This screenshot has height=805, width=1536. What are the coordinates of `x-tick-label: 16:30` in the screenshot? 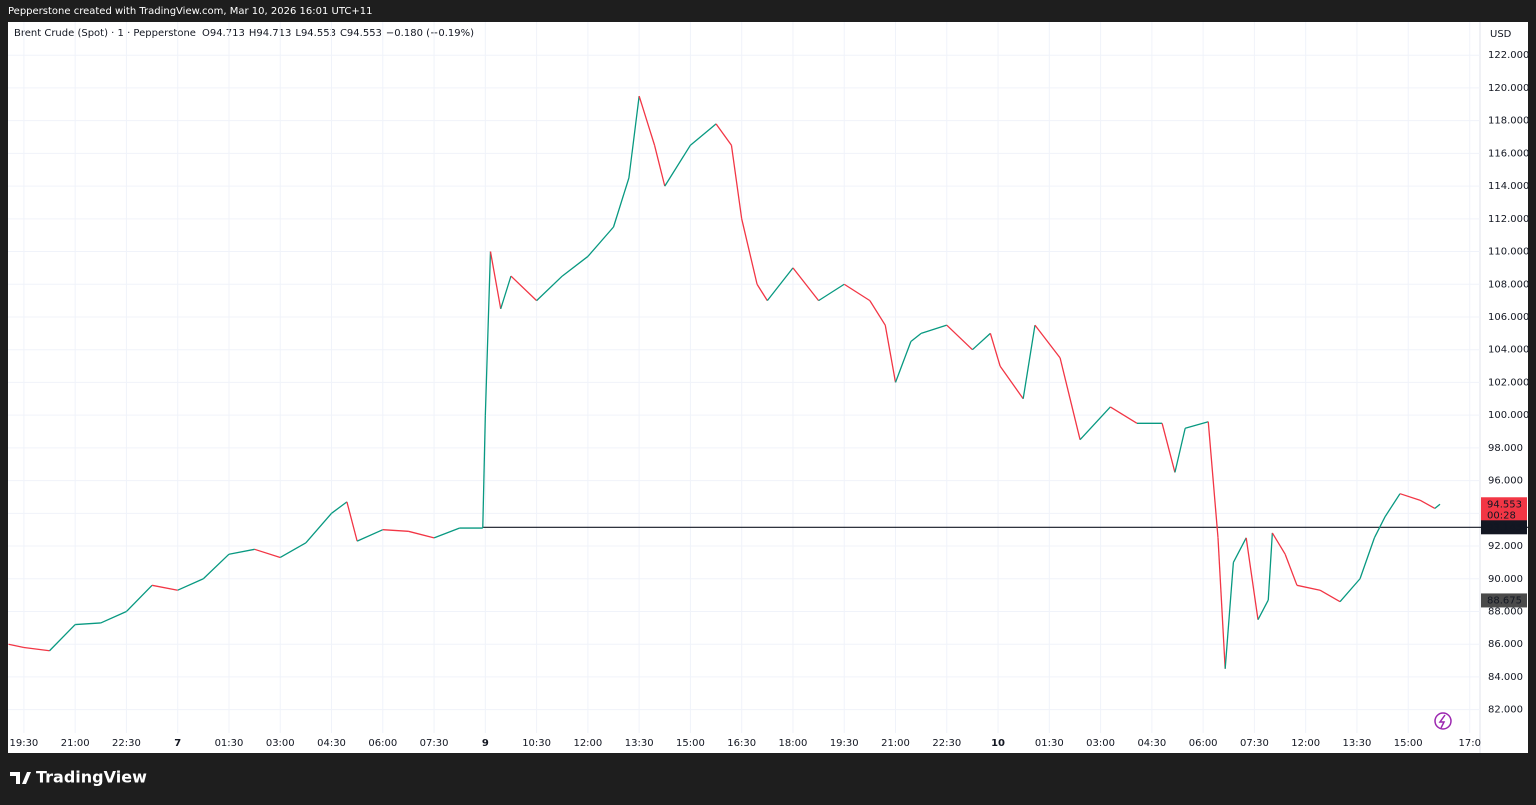 It's located at (741, 743).